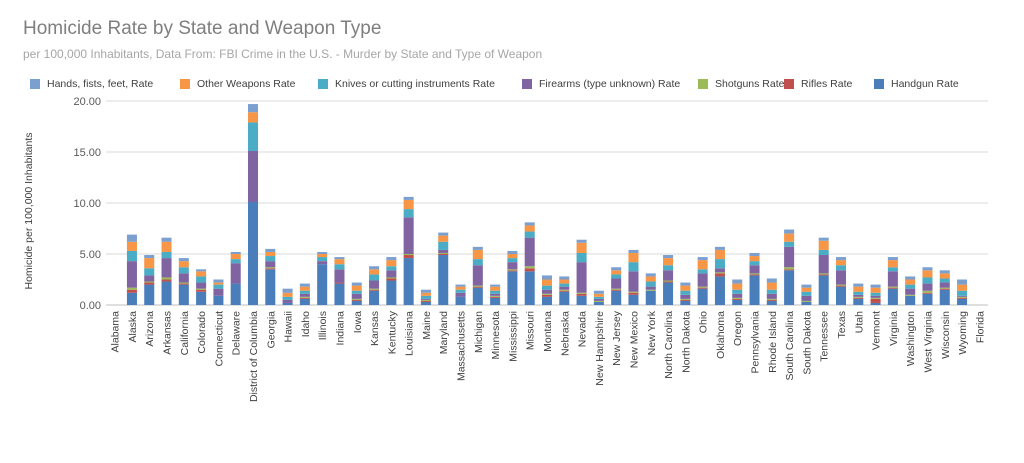 The width and height of the screenshot is (1024, 463). What do you see at coordinates (807, 343) in the screenshot?
I see `x-tick-label: South Dakota` at bounding box center [807, 343].